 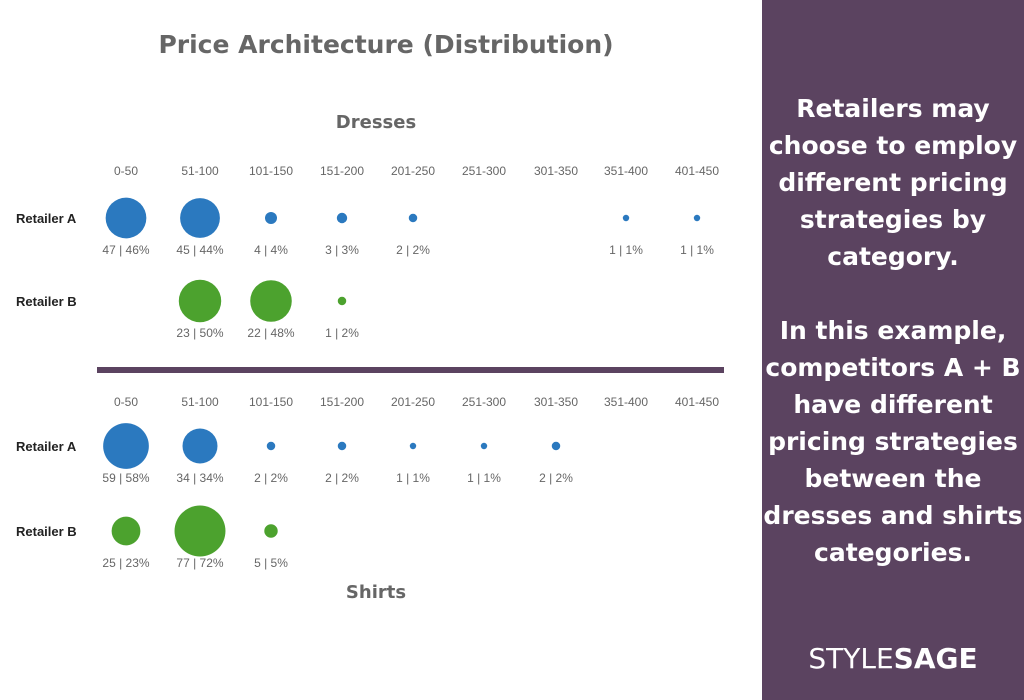 I want to click on bubble-data-label: 25 | 23%, so click(x=125, y=563).